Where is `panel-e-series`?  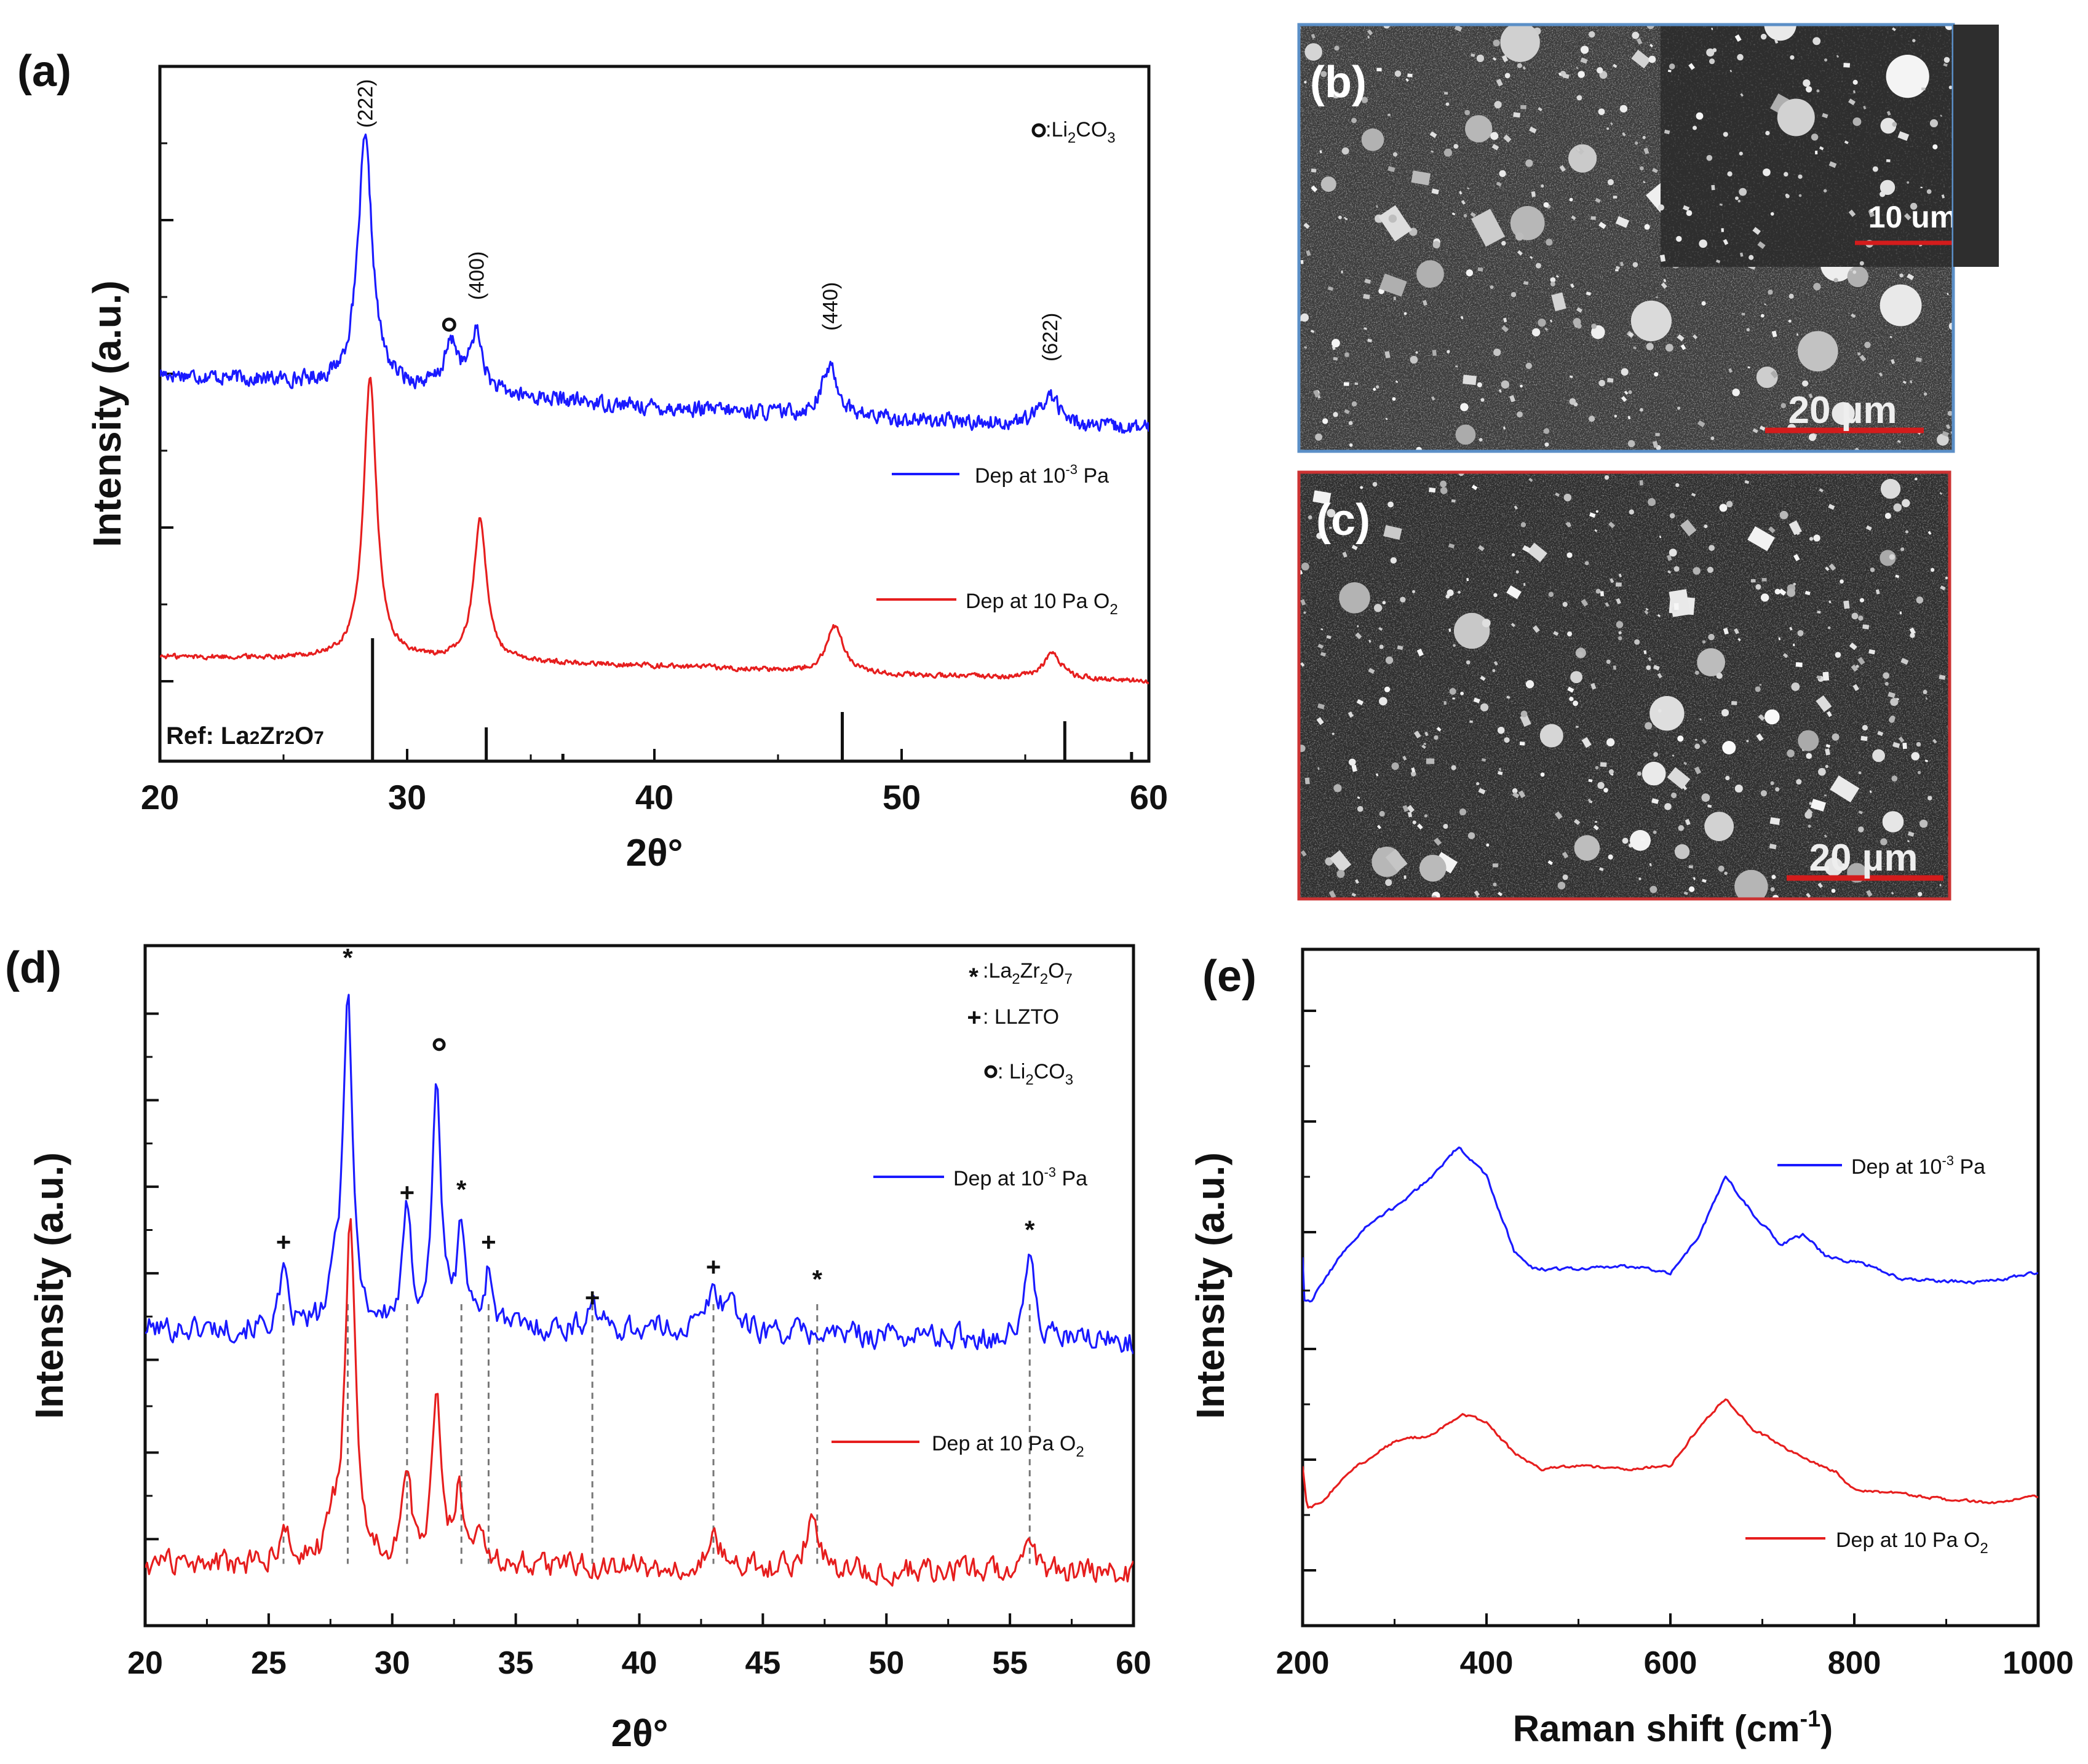 panel-e-series is located at coordinates (1670, 1327).